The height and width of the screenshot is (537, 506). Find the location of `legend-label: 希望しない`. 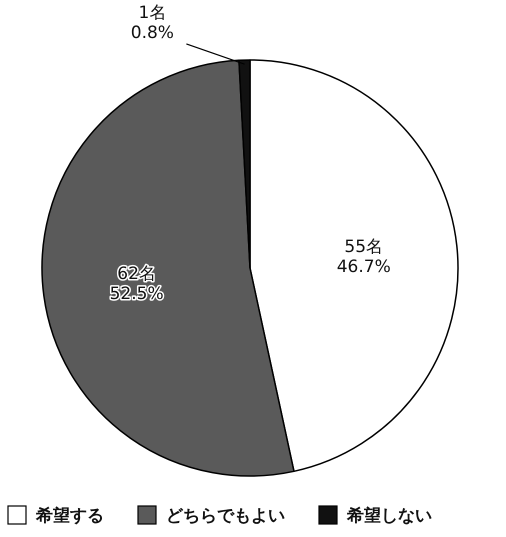

legend-label: 希望しない is located at coordinates (389, 516).